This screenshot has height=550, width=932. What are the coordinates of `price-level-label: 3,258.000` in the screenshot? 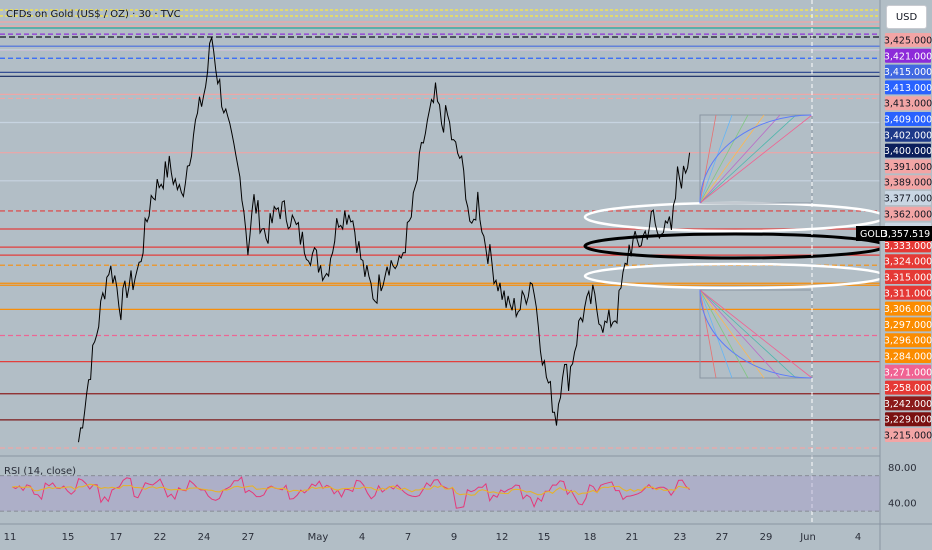 It's located at (908, 388).